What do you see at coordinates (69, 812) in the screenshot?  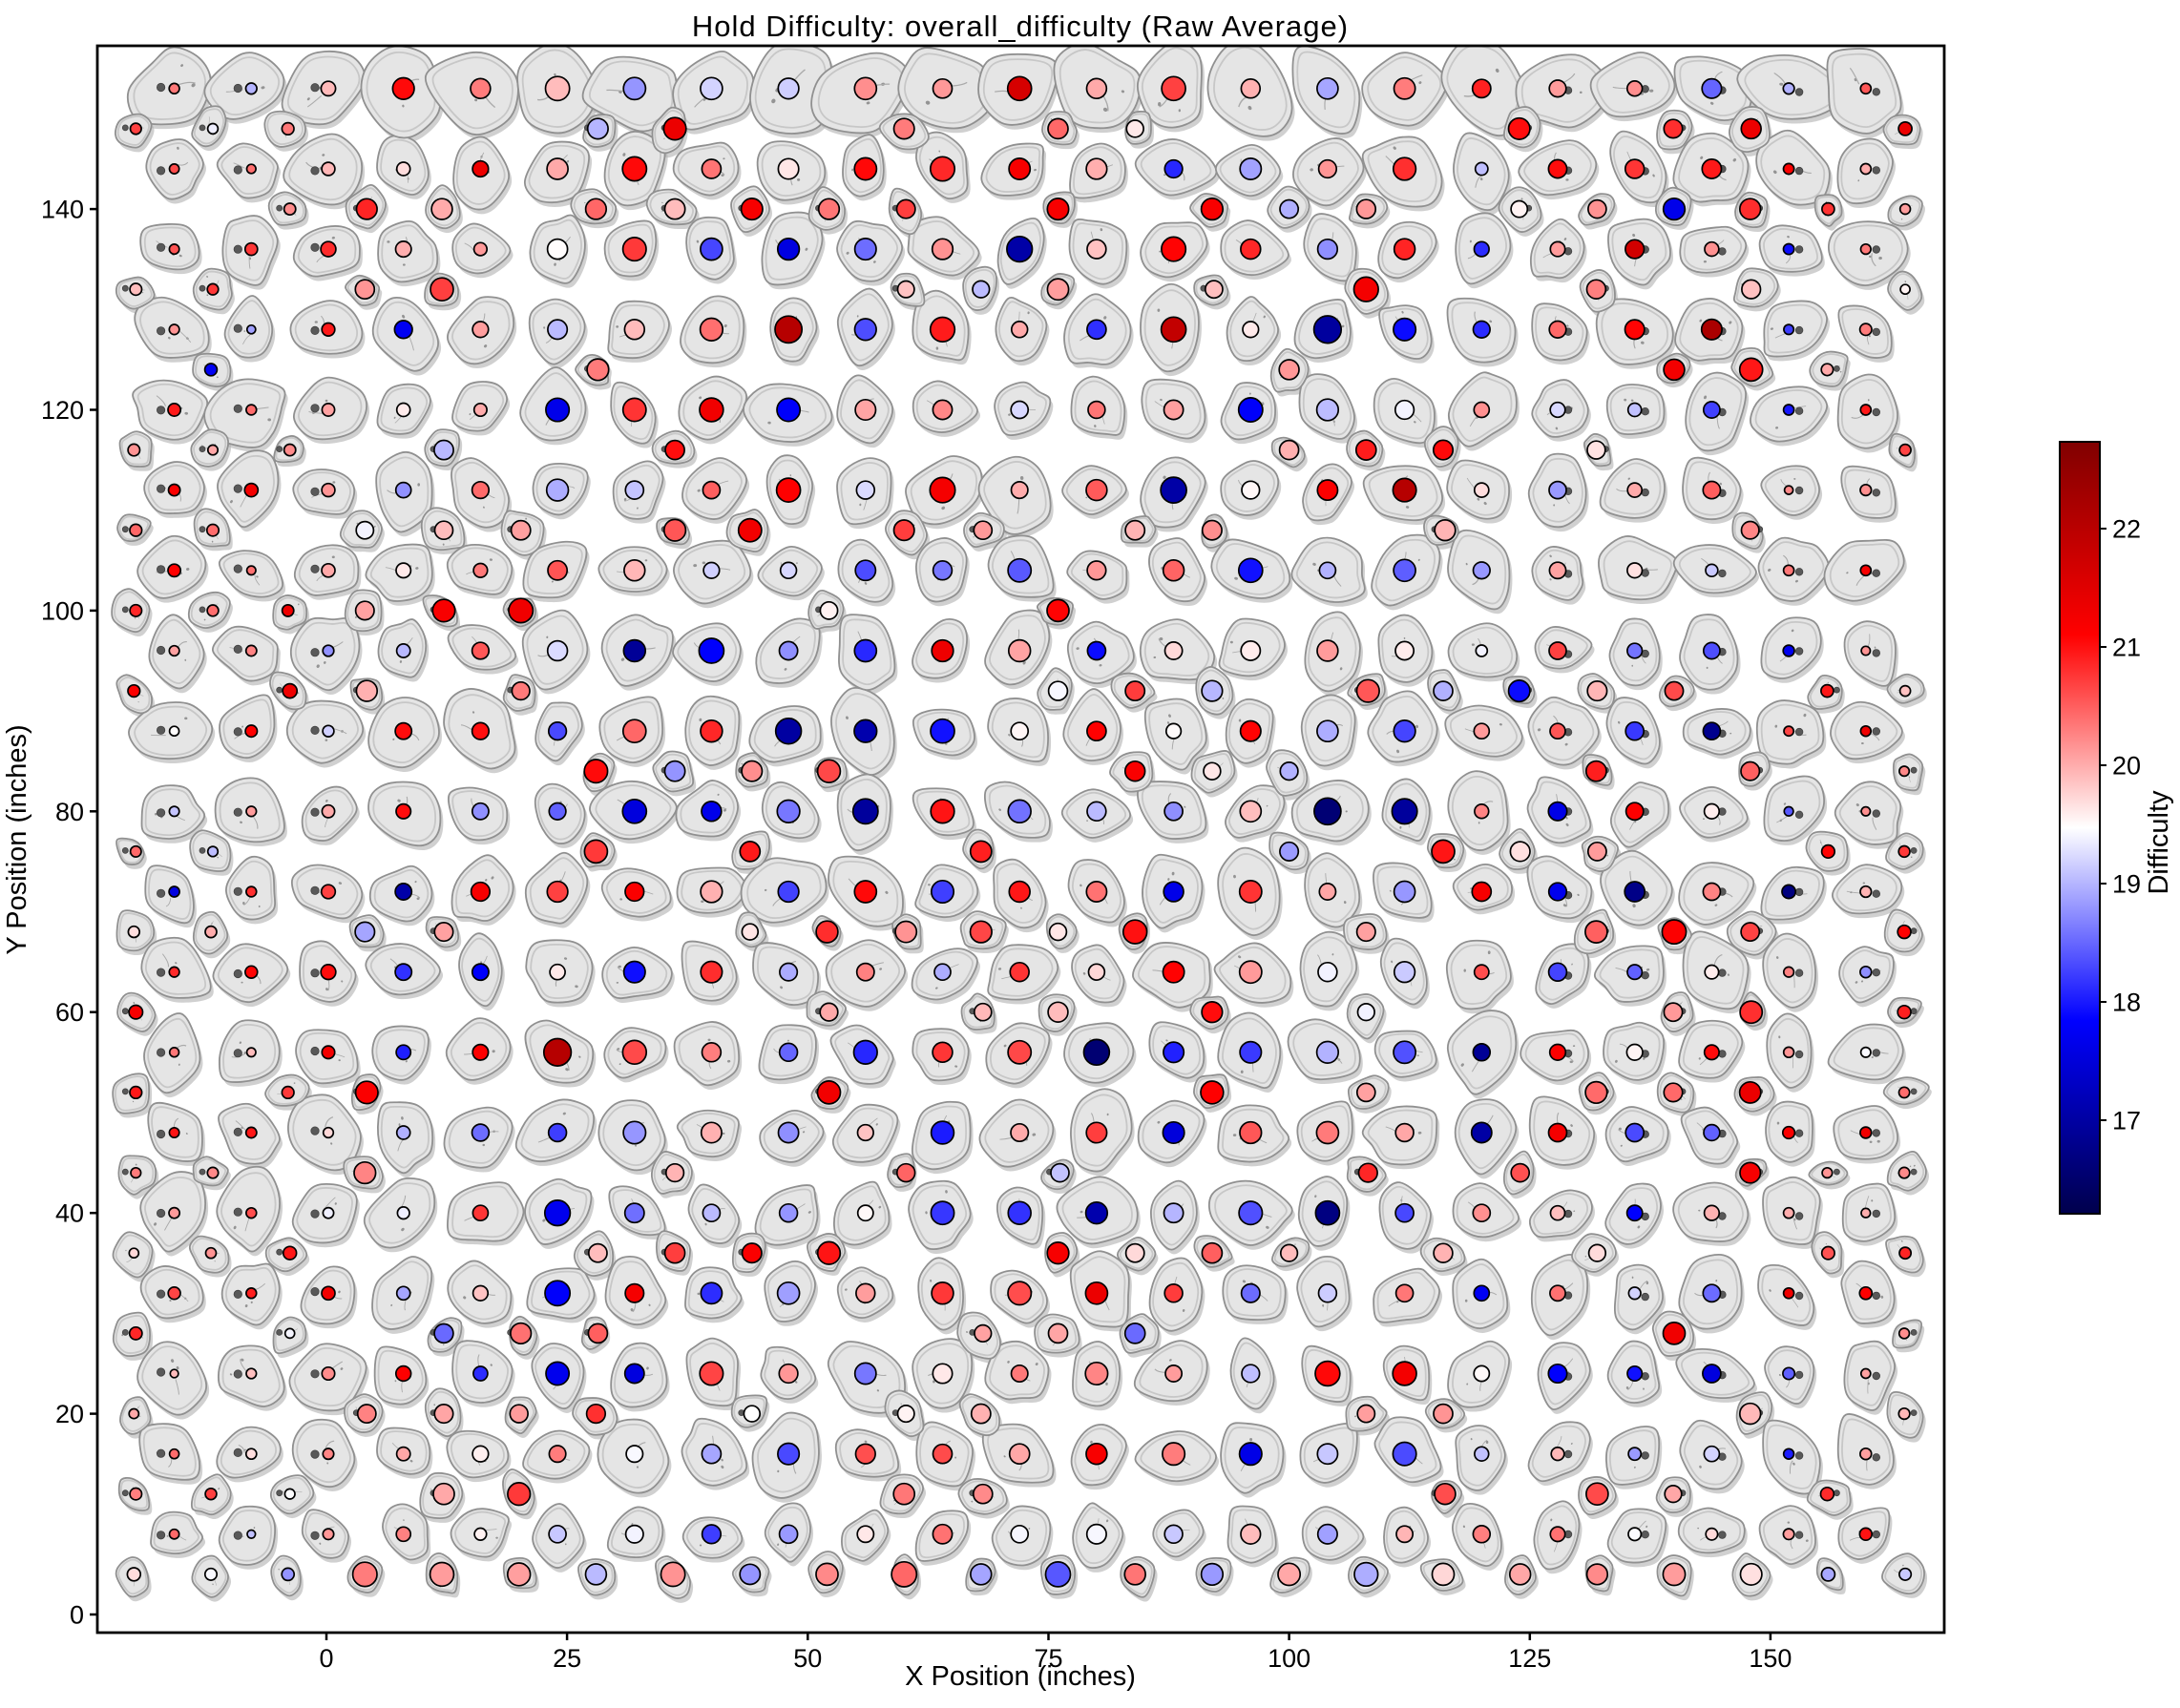 I see `svg-text: 80` at bounding box center [69, 812].